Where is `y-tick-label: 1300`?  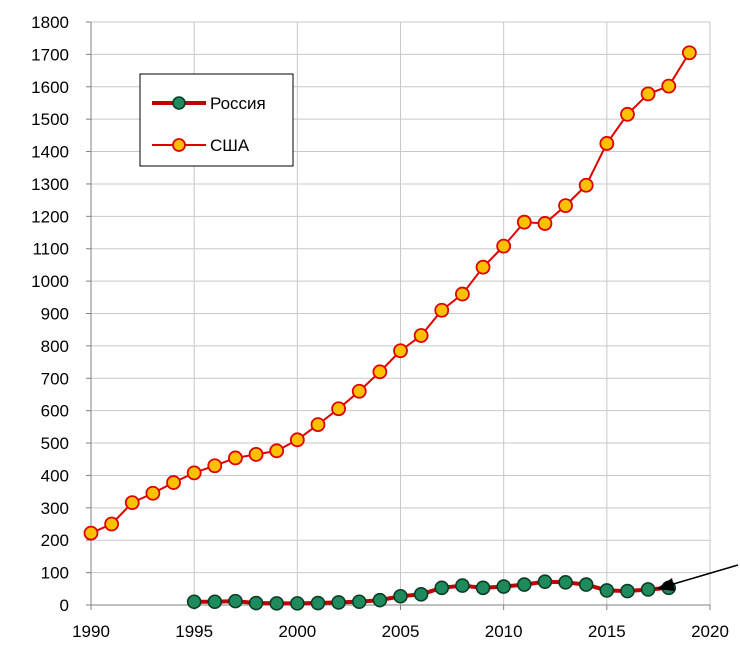 y-tick-label: 1300 is located at coordinates (50, 184).